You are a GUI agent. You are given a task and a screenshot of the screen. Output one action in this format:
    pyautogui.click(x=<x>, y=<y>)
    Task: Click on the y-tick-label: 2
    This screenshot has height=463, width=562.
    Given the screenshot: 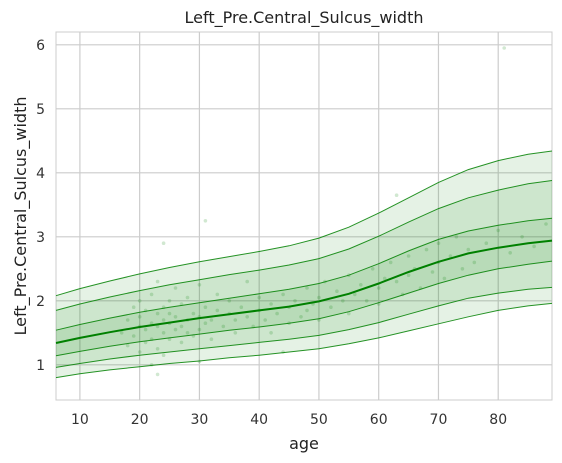 What is the action you would take?
    pyautogui.click(x=40, y=302)
    